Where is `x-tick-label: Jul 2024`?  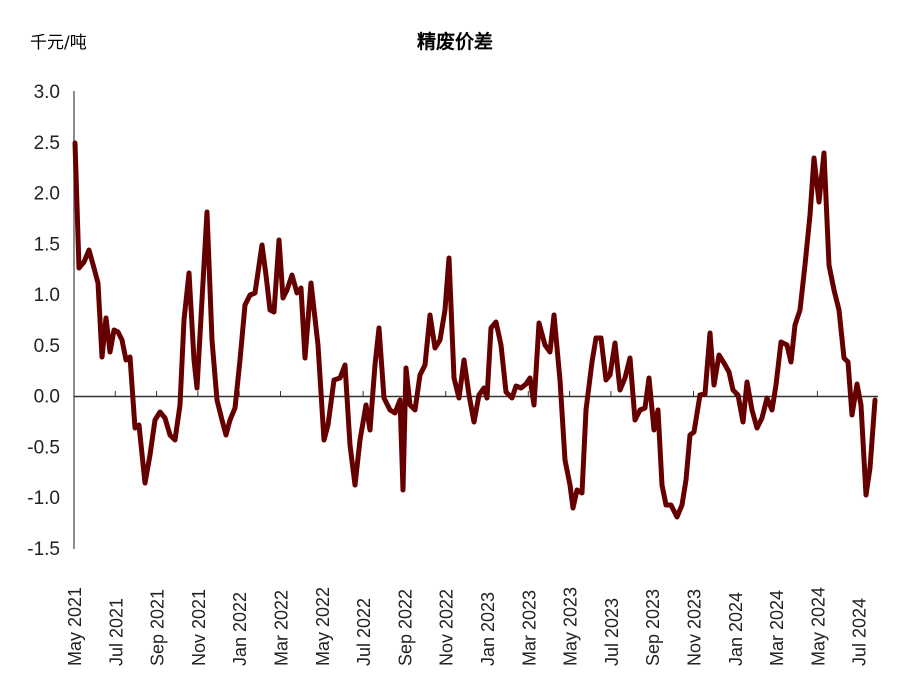
x-tick-label: Jul 2024 is located at coordinates (860, 632).